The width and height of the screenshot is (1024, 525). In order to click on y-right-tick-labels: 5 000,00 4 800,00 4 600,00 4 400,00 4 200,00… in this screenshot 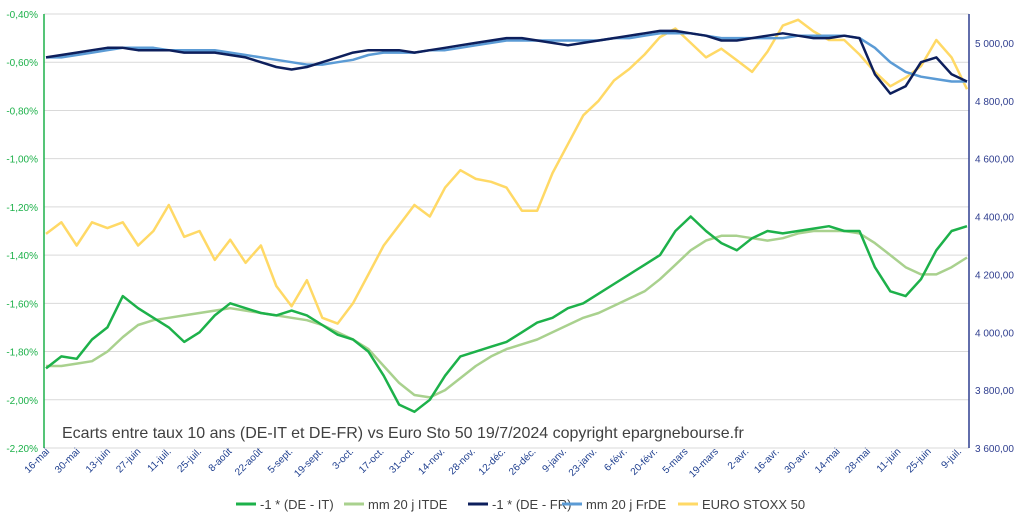, I will do `click(994, 247)`.